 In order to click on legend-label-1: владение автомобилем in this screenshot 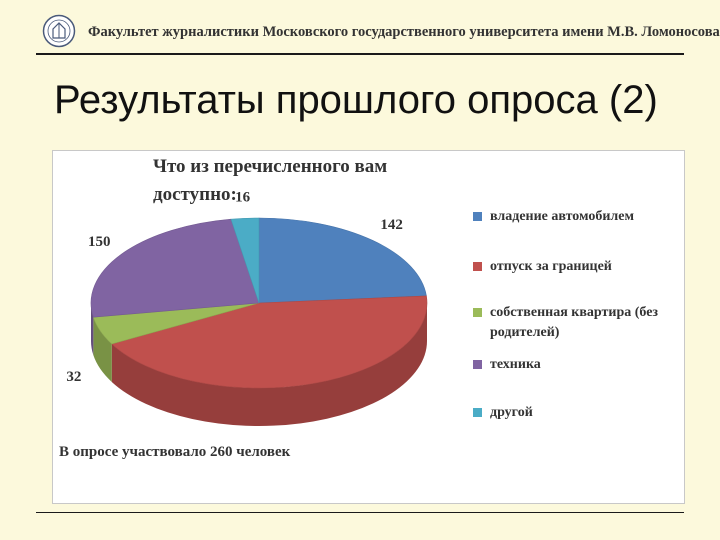, I will do `click(562, 216)`.